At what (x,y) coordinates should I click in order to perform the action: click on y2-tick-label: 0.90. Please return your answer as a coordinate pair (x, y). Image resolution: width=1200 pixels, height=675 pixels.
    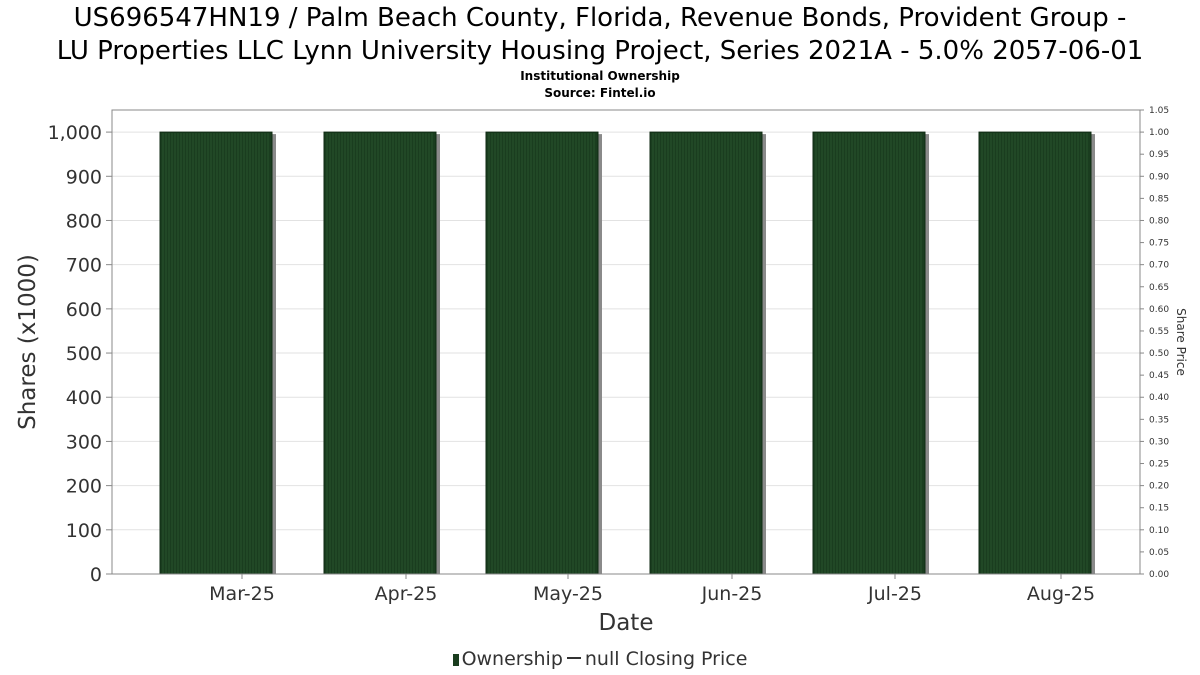
    Looking at the image, I should click on (1159, 177).